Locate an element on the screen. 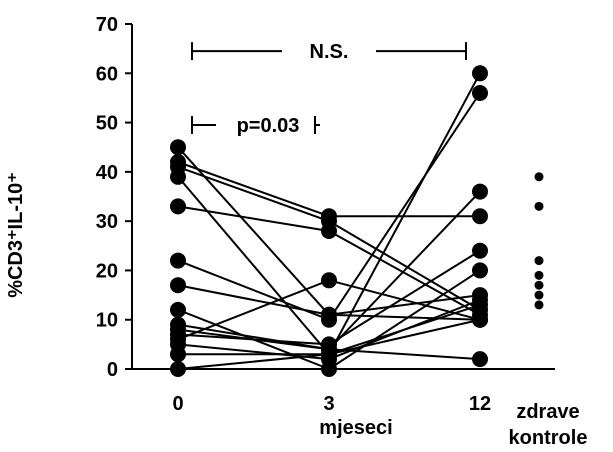 This screenshot has height=452, width=613. y-tick-label: 30 is located at coordinates (107, 222).